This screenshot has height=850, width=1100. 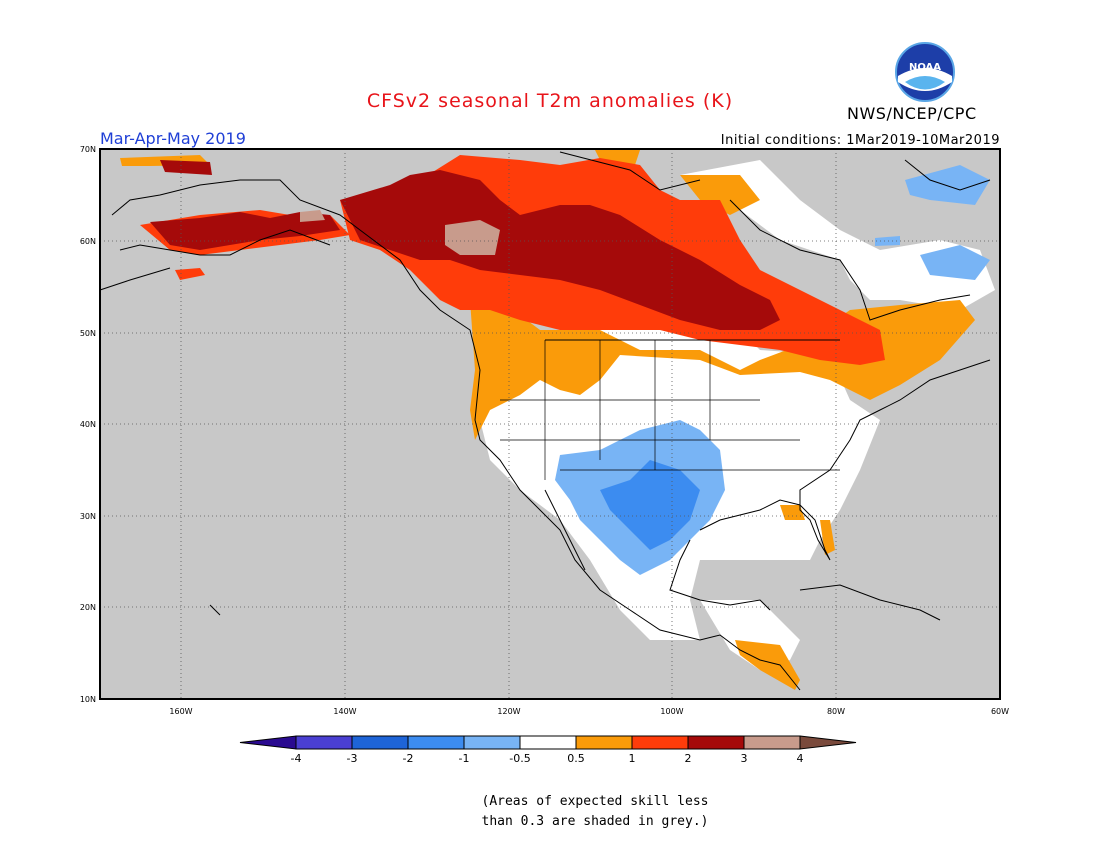 I want to click on noaa-logo: NOAA, so click(x=925, y=72).